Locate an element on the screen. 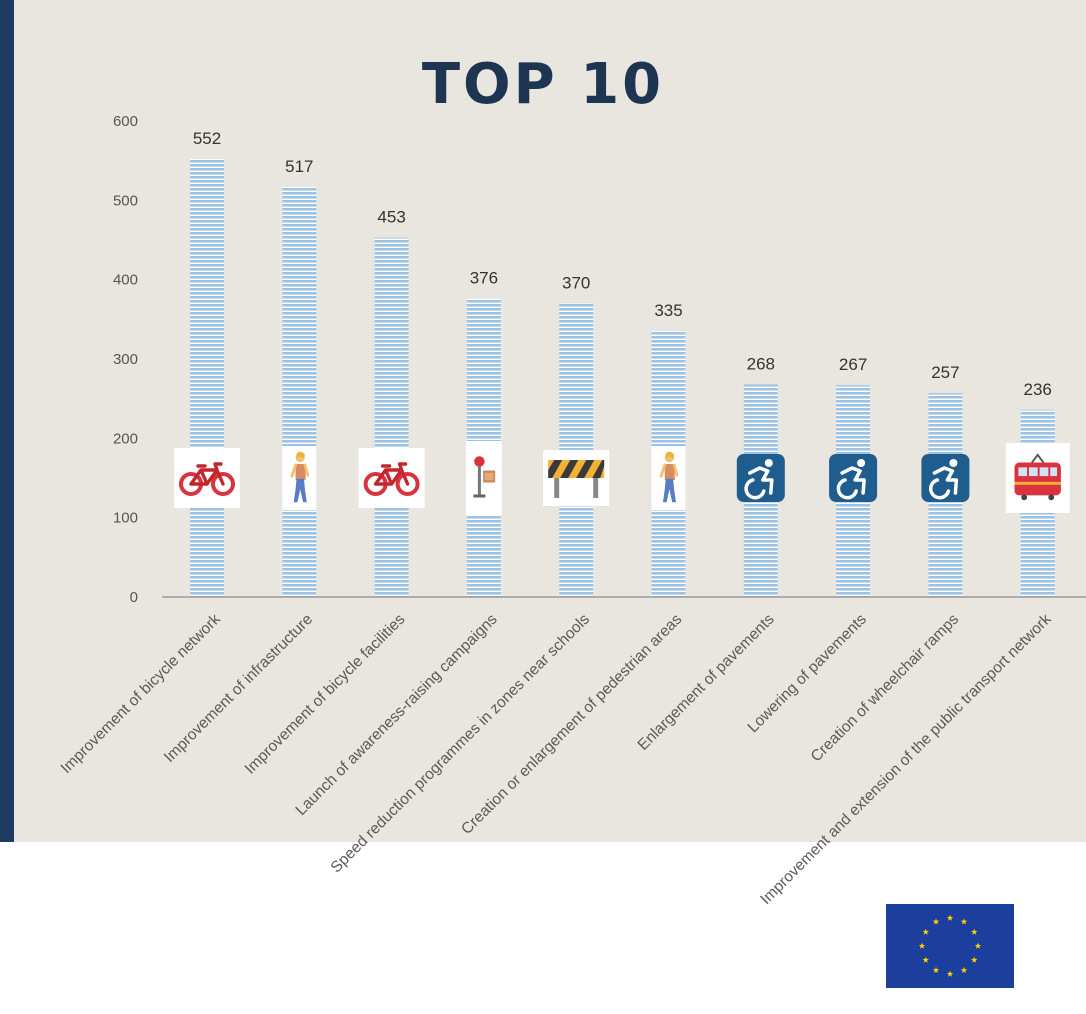 The height and width of the screenshot is (1014, 1086). data-label: 376 is located at coordinates (484, 278).